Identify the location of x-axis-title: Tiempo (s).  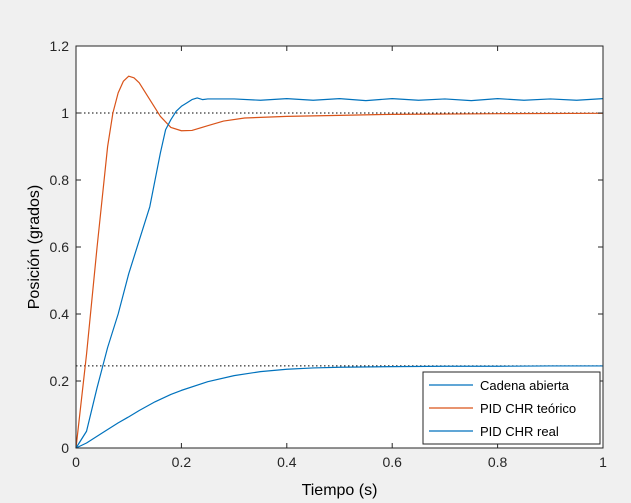
(340, 490).